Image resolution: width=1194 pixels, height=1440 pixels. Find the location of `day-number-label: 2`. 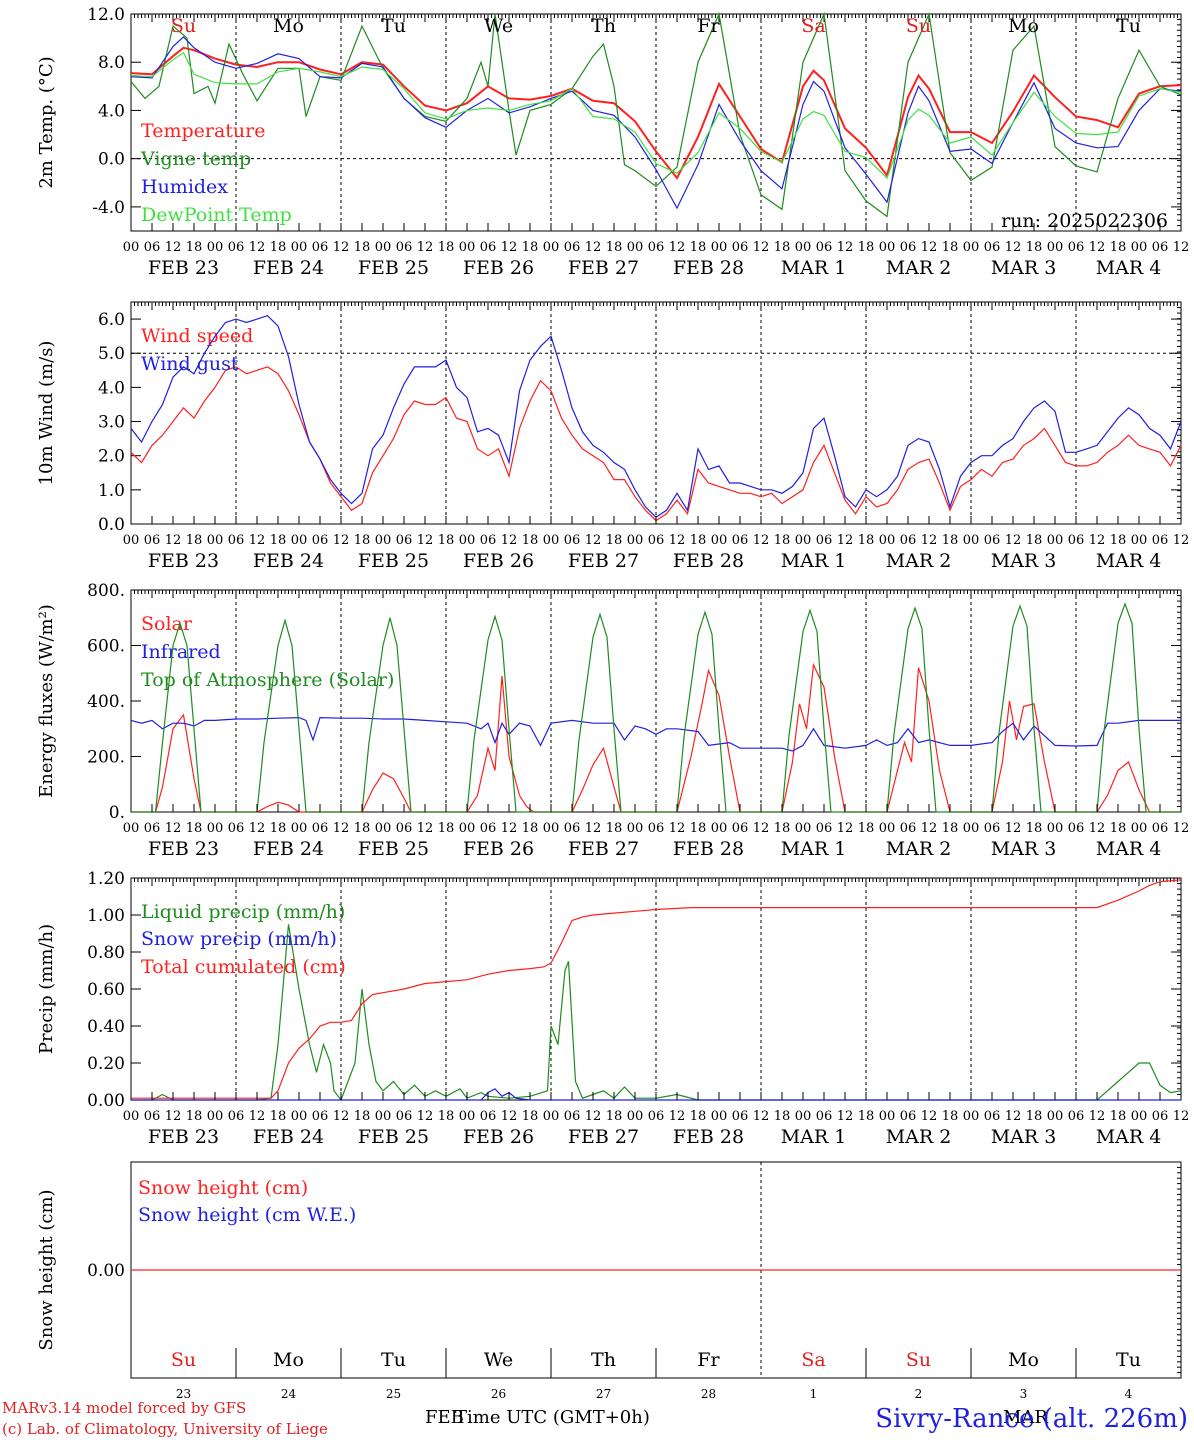

day-number-label: 2 is located at coordinates (919, 1394).